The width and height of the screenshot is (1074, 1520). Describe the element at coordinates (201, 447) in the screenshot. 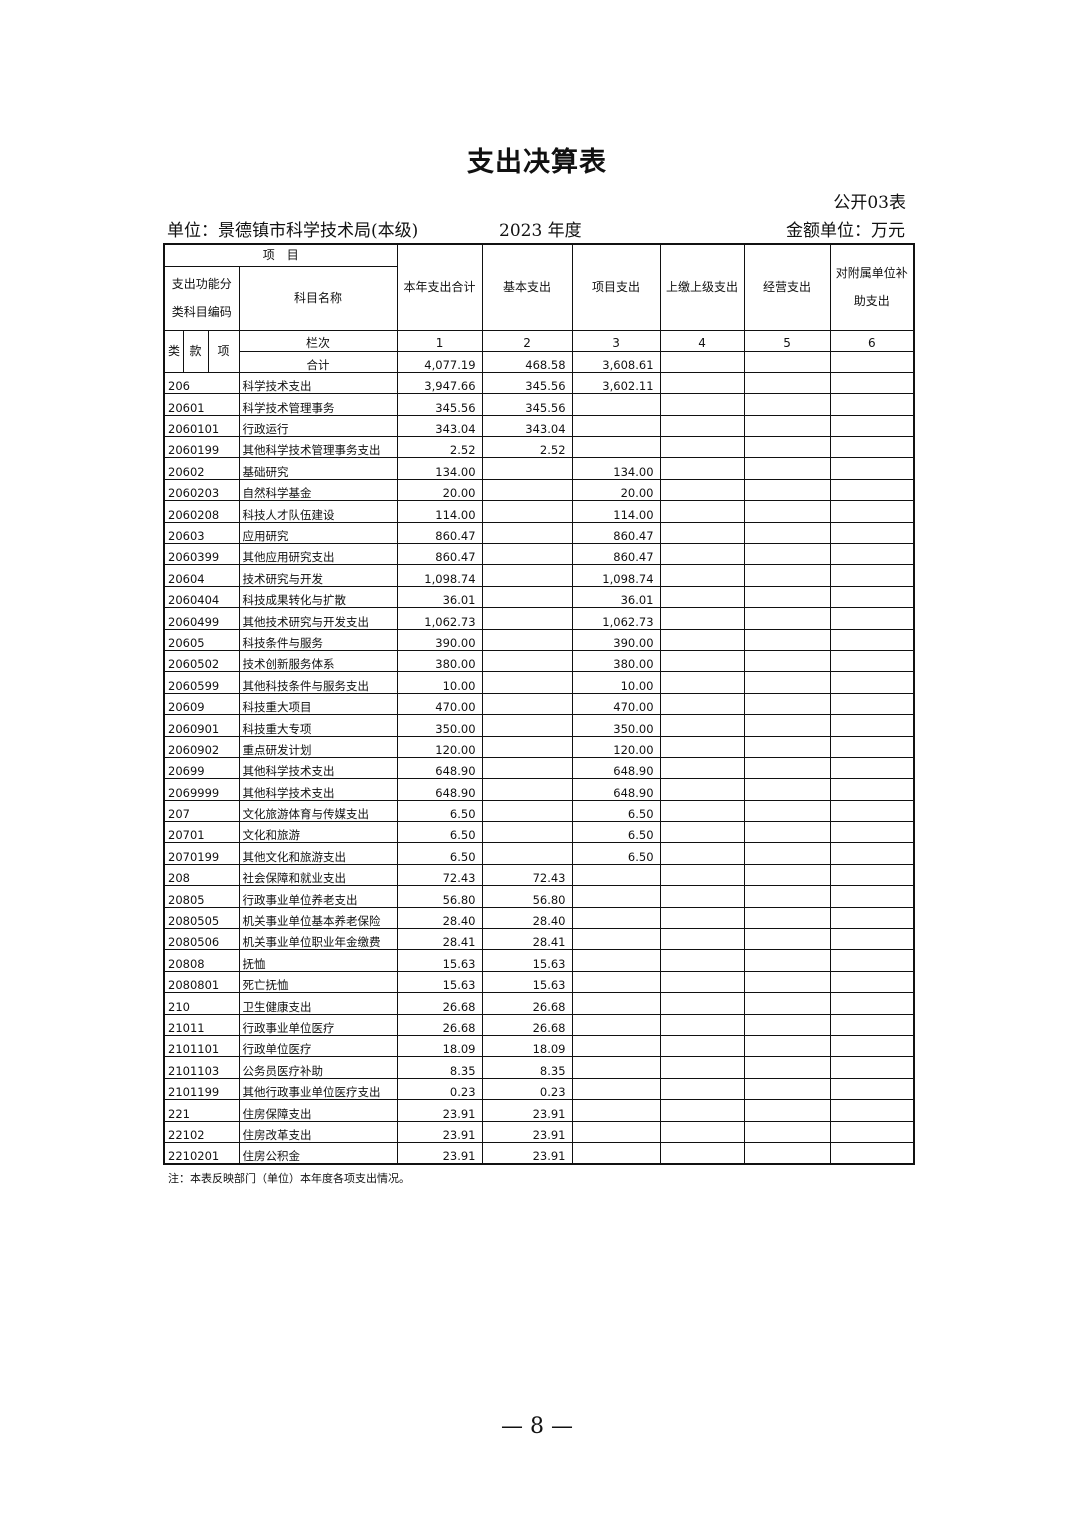

I see `code-cell: 2060199` at that location.